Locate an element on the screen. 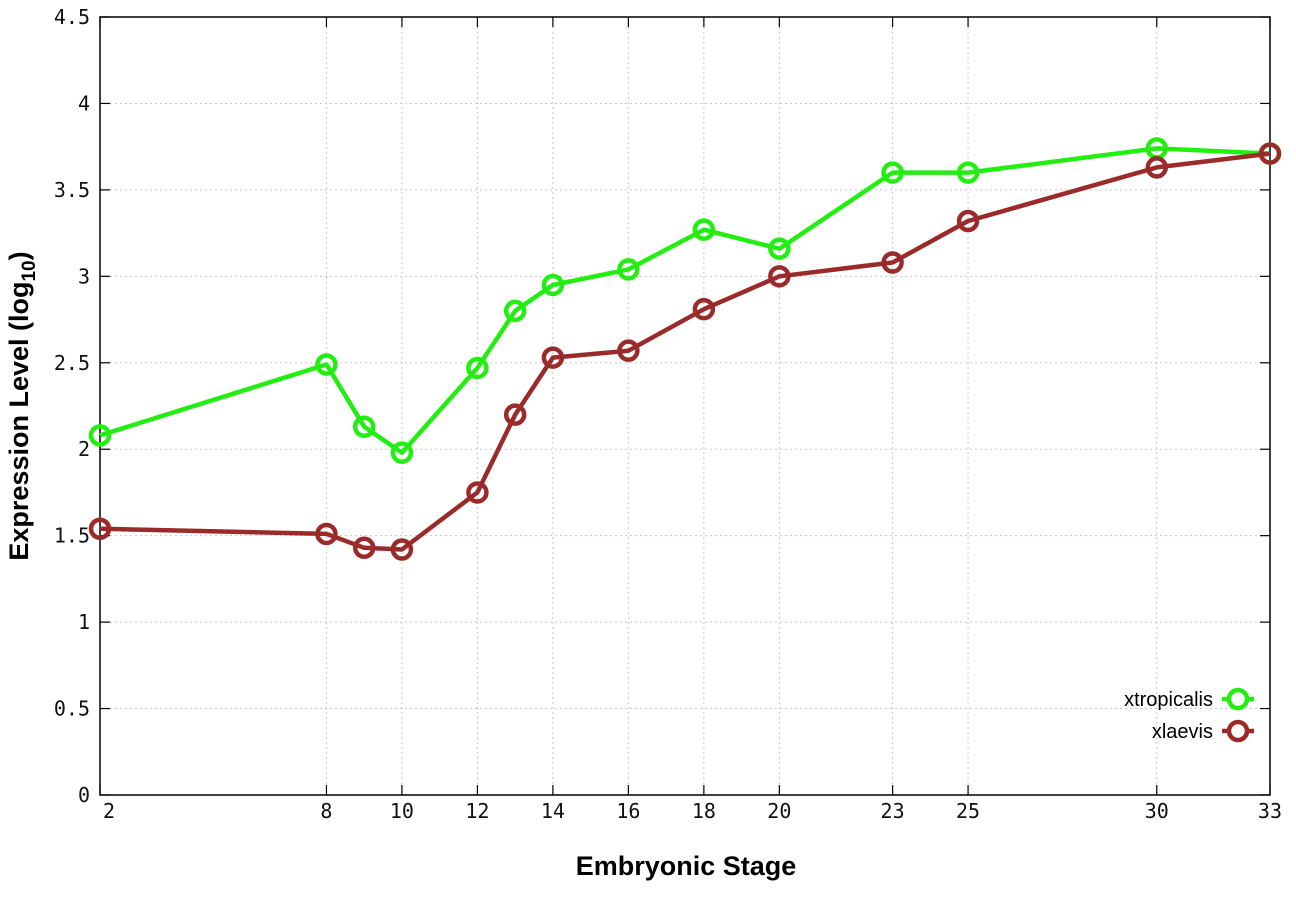  legend: xtropicalis xlaevis is located at coordinates (1189, 715).